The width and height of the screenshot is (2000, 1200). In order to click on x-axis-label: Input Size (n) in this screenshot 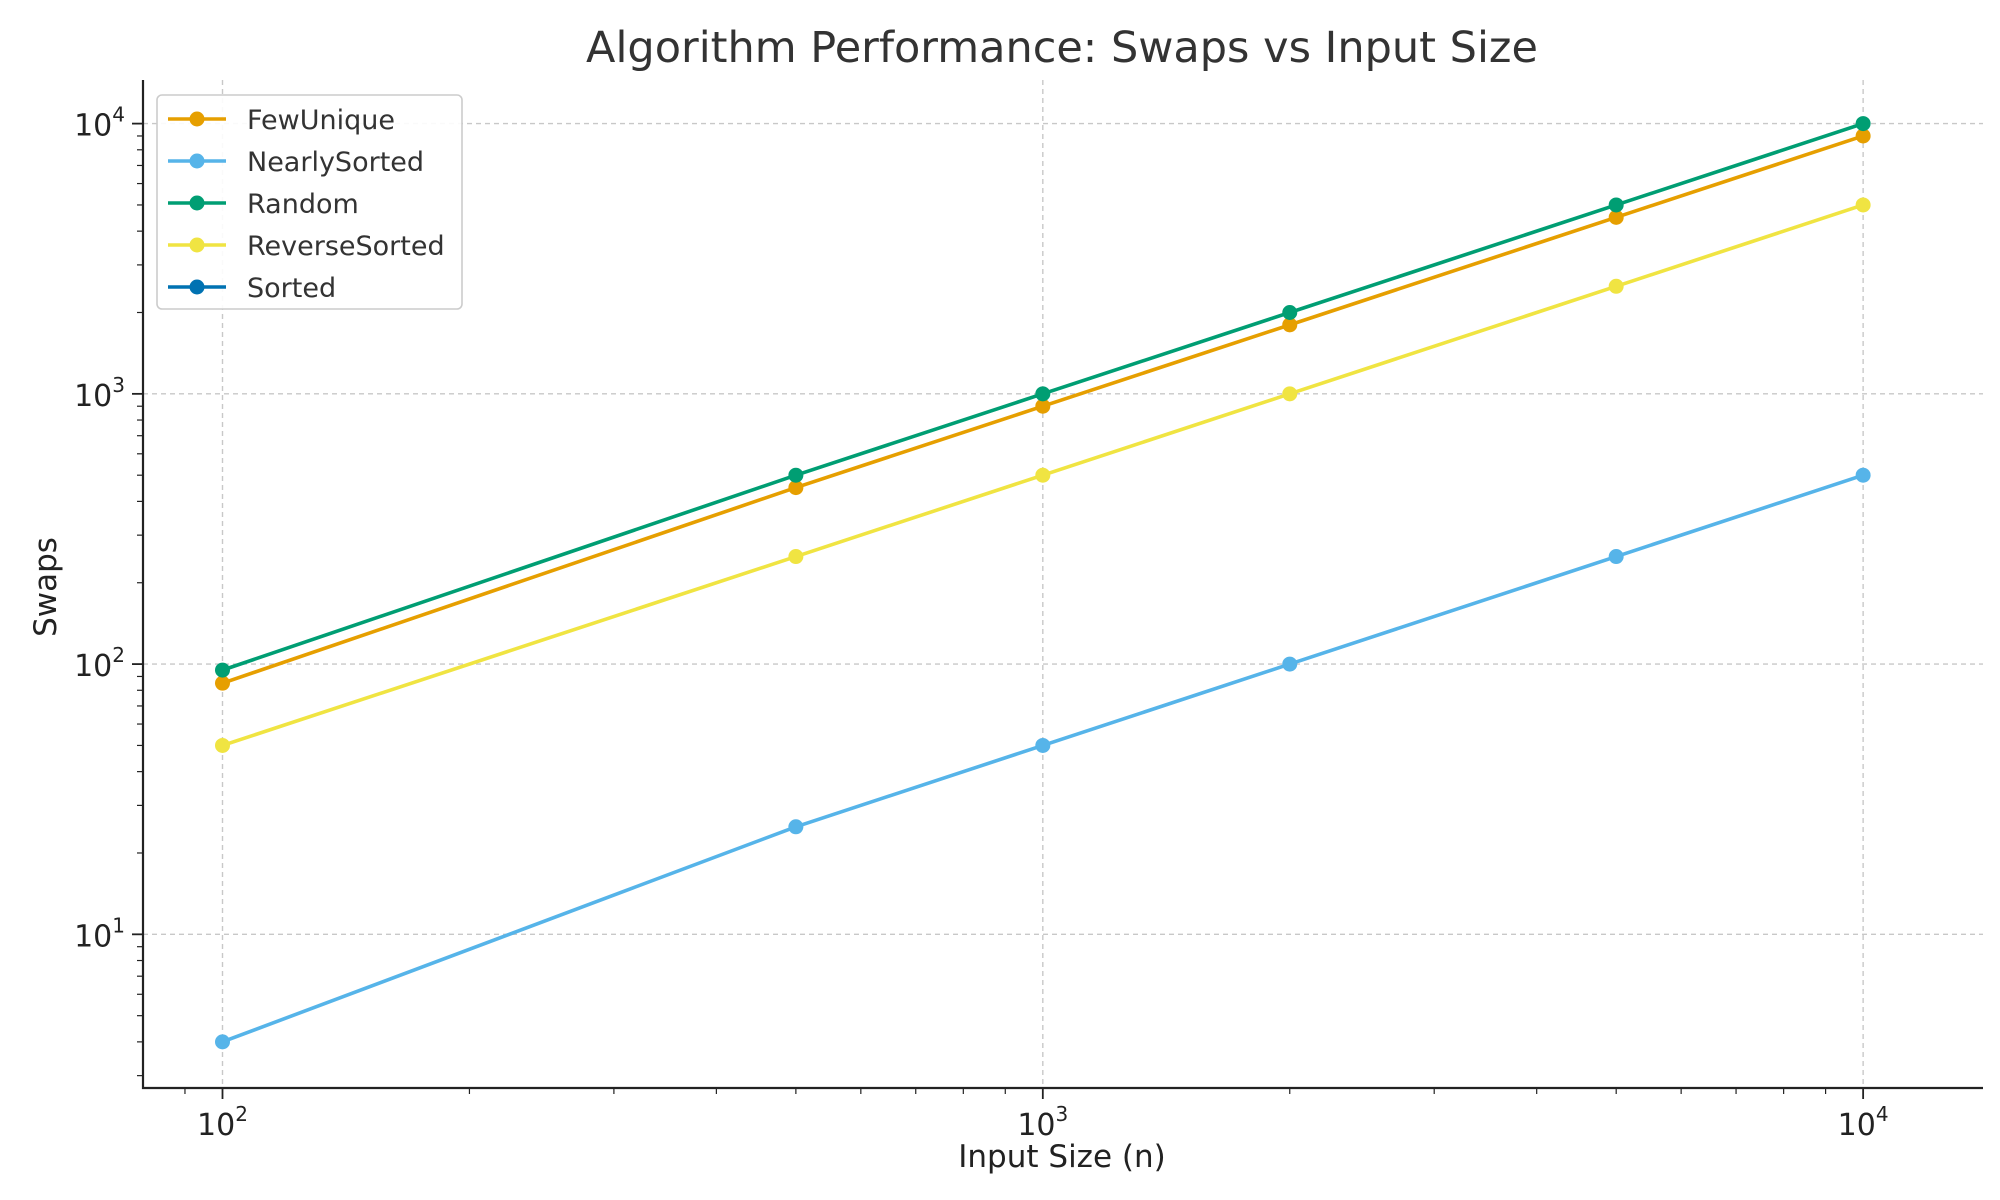, I will do `click(1061, 1157)`.